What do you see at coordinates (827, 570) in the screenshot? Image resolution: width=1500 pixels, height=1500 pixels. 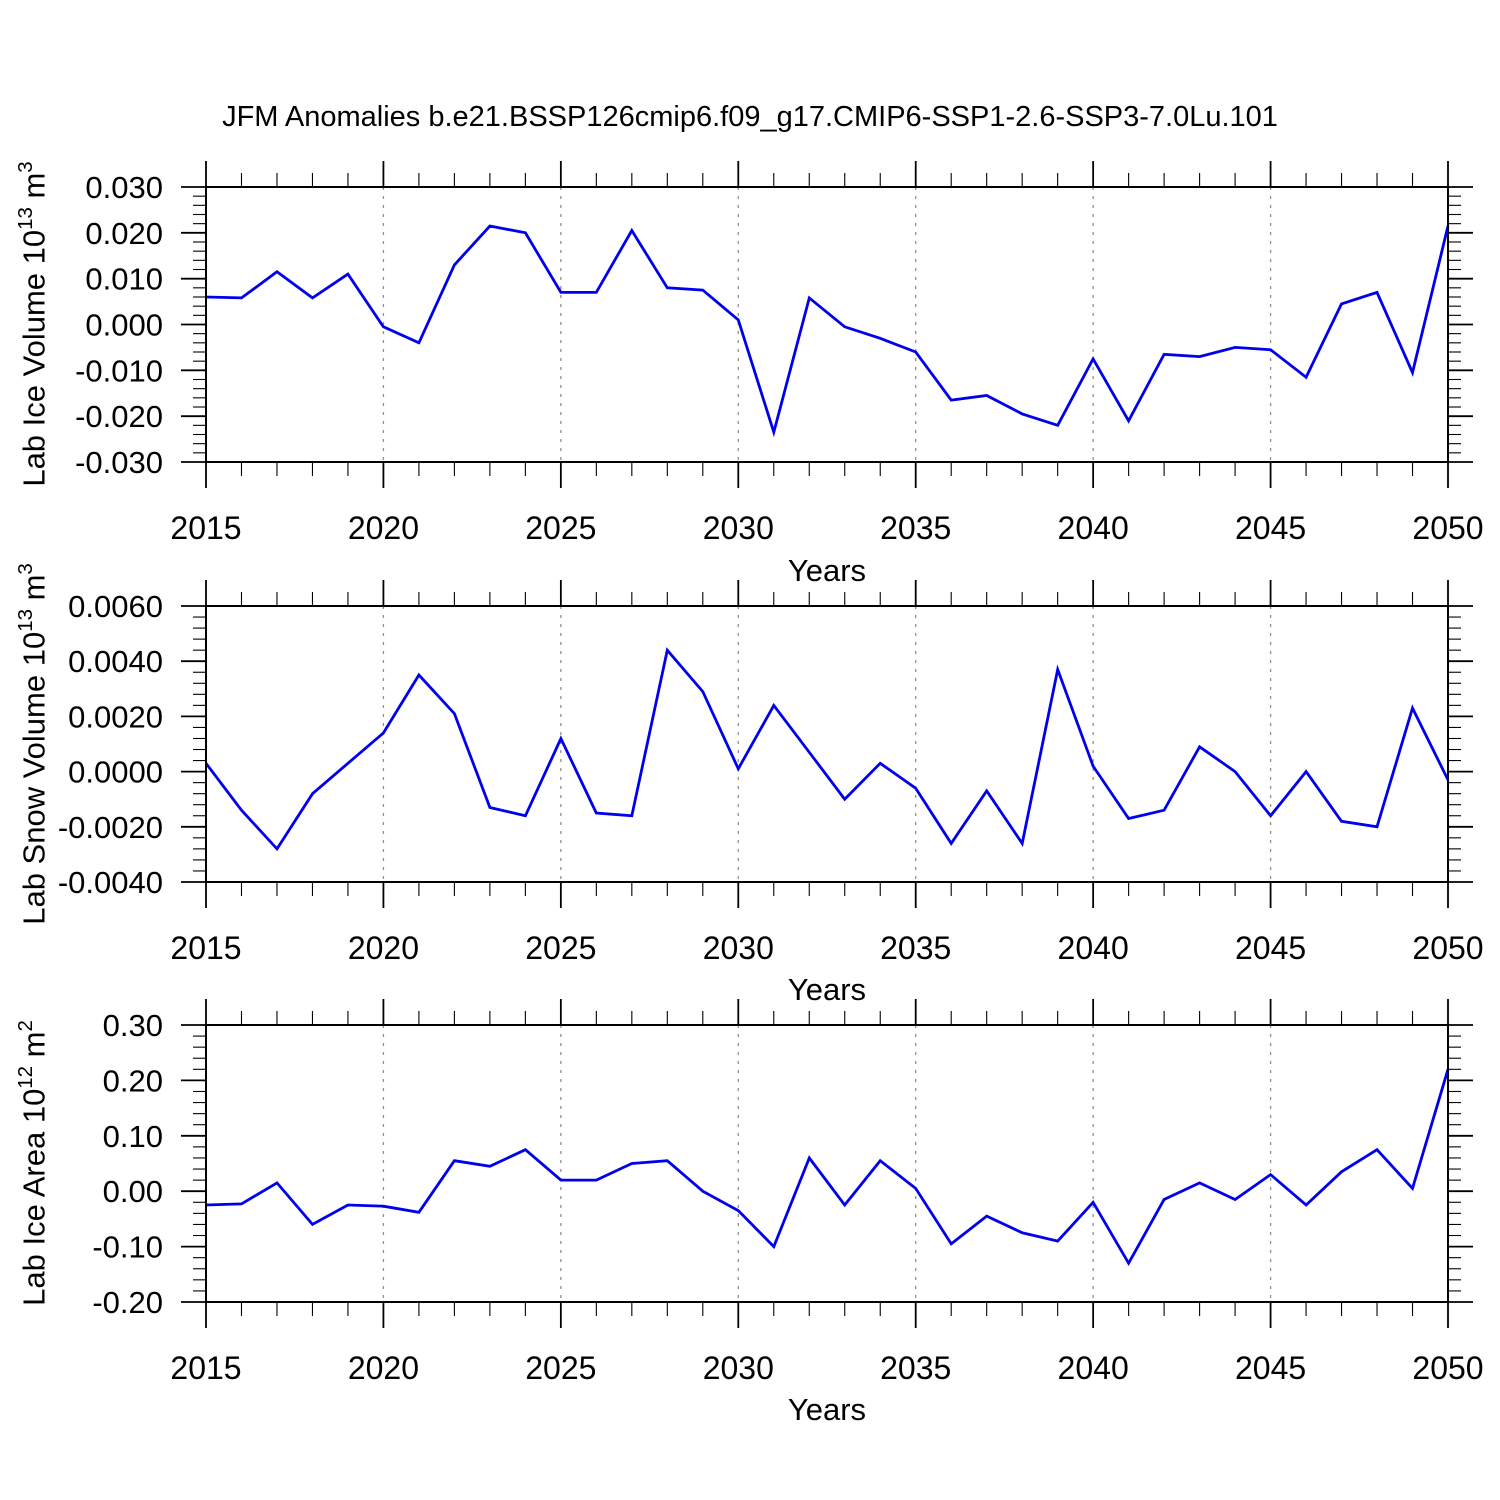 I see `x-axis-title-panel-1: Years` at bounding box center [827, 570].